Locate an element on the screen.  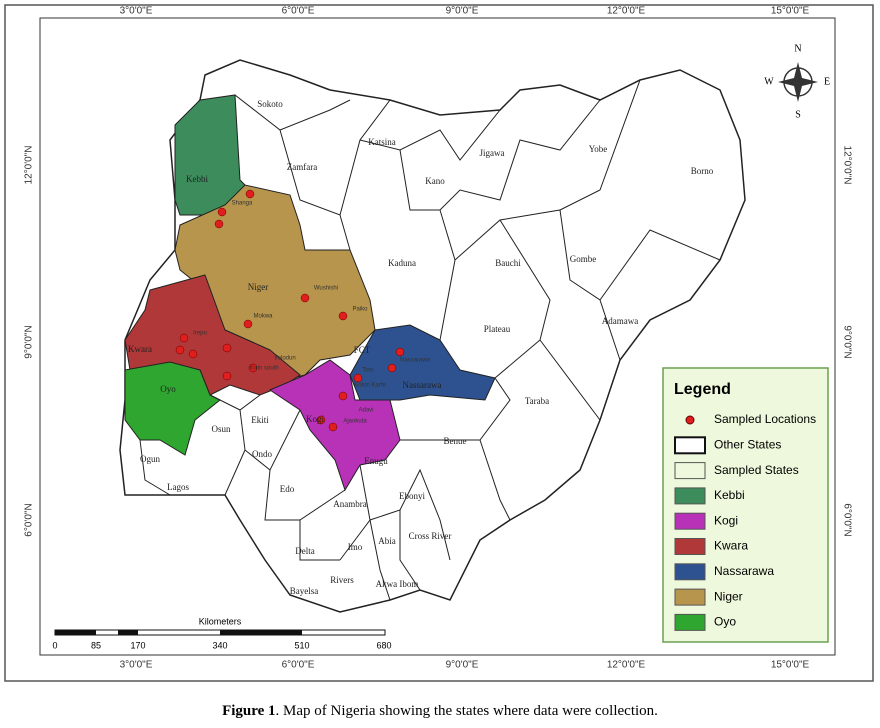
legend-label: Sampled Locations is located at coordinates (765, 419).